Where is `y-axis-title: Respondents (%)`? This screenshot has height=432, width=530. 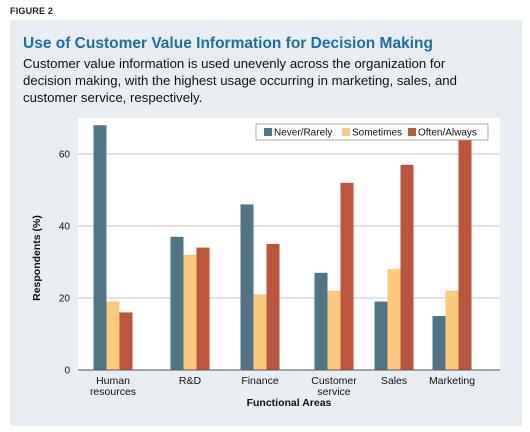
y-axis-title: Respondents (%) is located at coordinates (37, 258).